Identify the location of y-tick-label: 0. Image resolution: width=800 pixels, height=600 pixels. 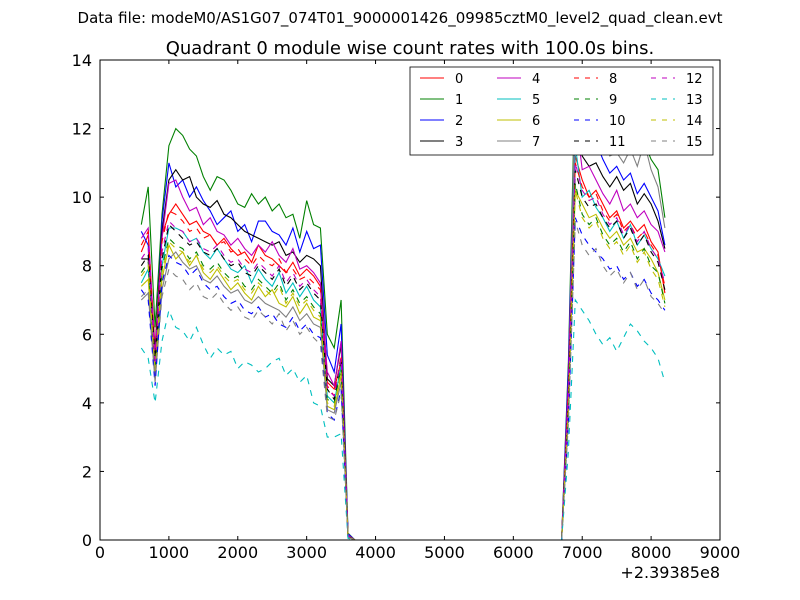
(87, 540).